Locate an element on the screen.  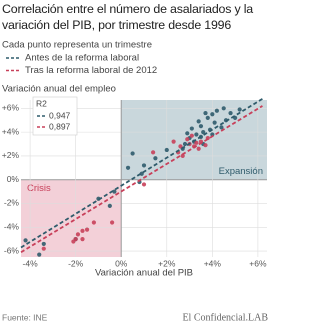
legend-label: Antes de la reforma laboral is located at coordinates (82, 58).